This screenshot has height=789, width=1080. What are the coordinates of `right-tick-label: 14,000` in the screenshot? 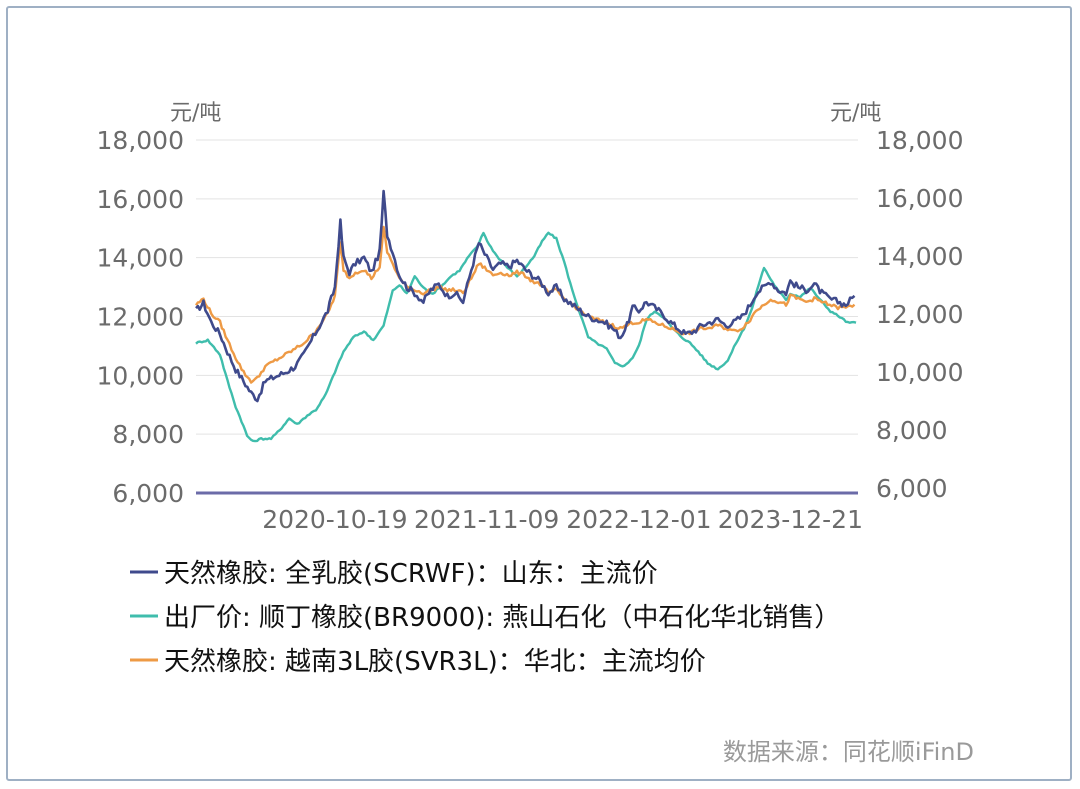 It's located at (919, 256).